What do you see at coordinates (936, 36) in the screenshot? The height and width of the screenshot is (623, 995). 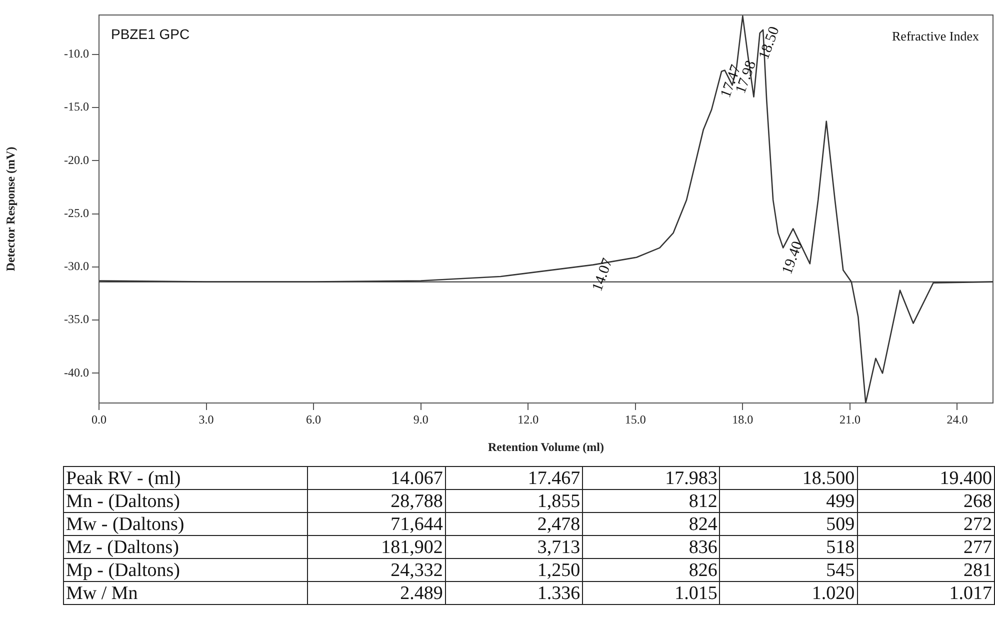 I see `annotation: Refractive Index` at bounding box center [936, 36].